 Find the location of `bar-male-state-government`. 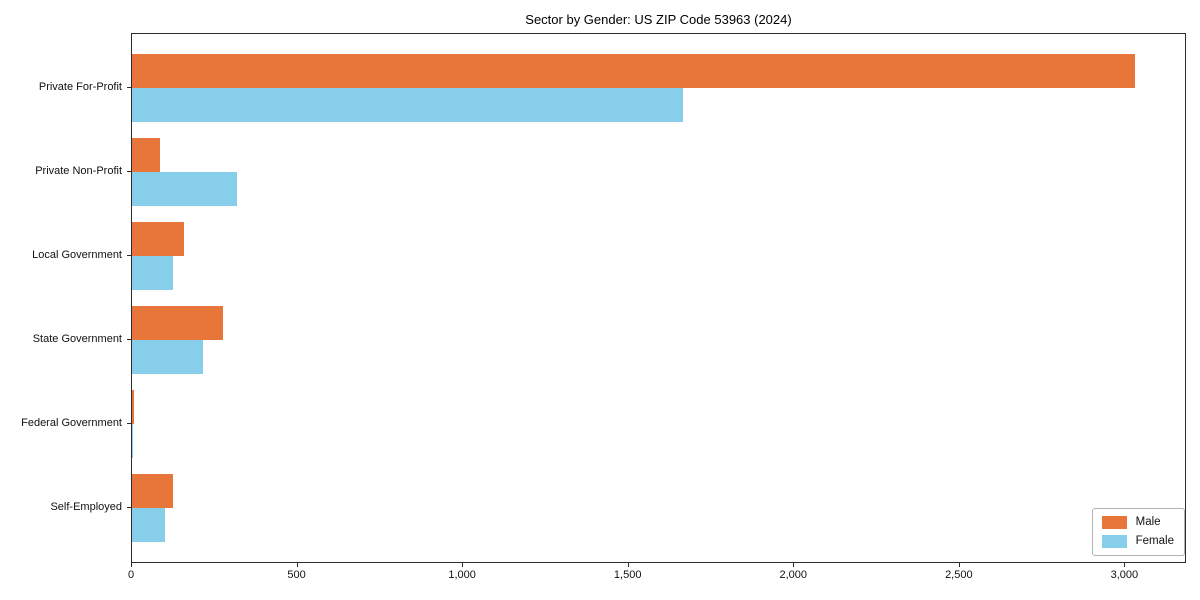

bar-male-state-government is located at coordinates (178, 322).